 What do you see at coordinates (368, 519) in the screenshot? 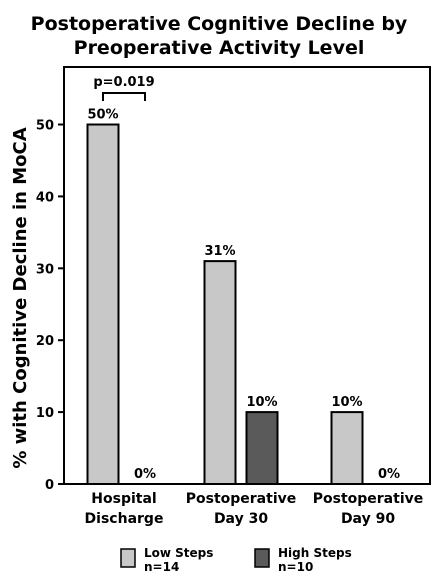
I see `category-label: Day 90` at bounding box center [368, 519].